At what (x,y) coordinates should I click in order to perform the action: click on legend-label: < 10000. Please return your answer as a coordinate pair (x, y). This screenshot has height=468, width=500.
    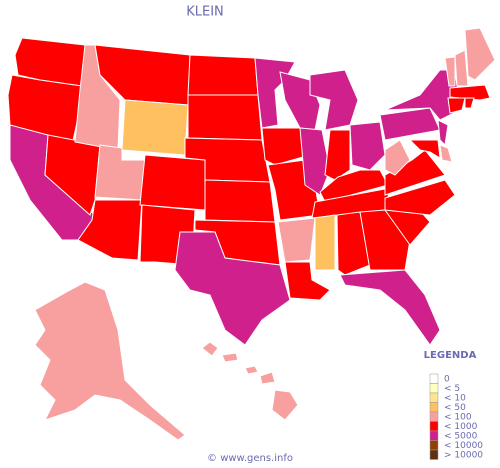
    Looking at the image, I should click on (463, 446).